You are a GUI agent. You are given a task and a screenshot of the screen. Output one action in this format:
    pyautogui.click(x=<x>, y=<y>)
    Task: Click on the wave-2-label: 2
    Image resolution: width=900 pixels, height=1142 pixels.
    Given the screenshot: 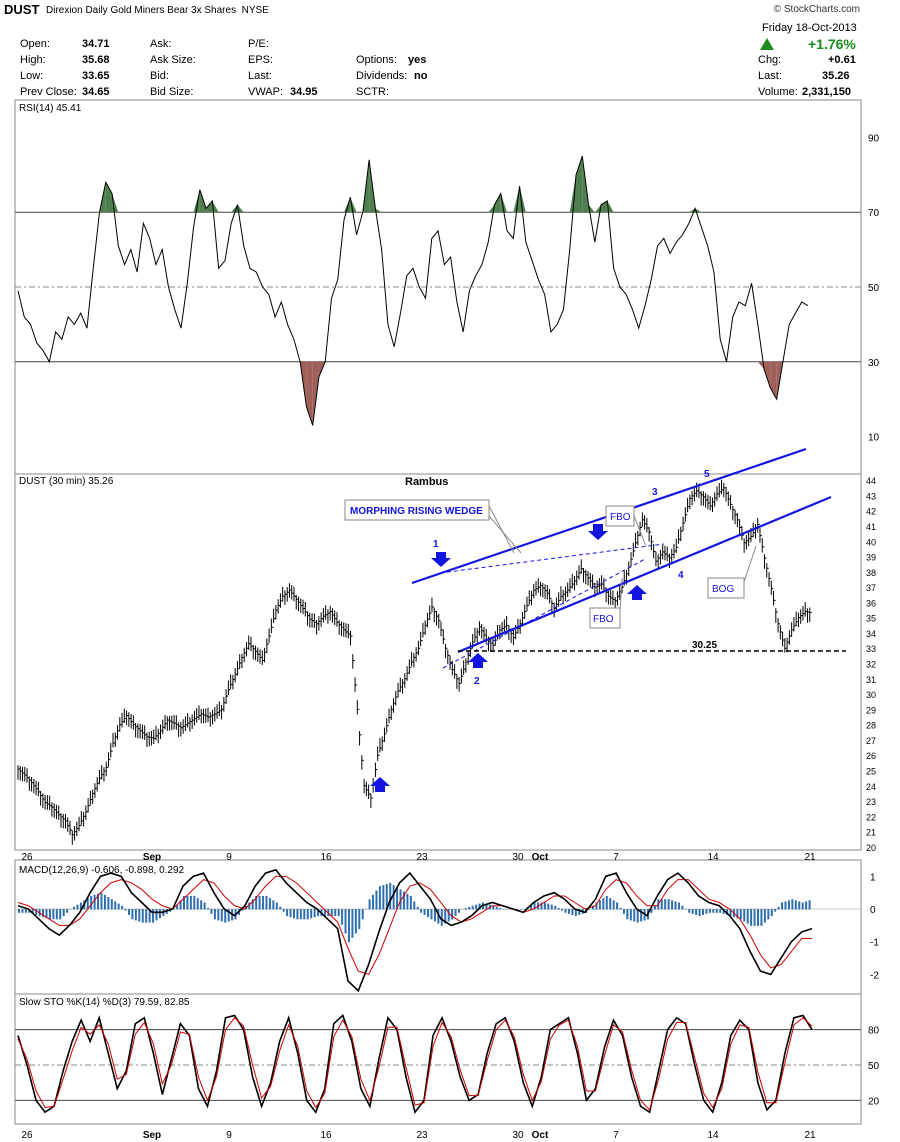 What is the action you would take?
    pyautogui.click(x=477, y=681)
    